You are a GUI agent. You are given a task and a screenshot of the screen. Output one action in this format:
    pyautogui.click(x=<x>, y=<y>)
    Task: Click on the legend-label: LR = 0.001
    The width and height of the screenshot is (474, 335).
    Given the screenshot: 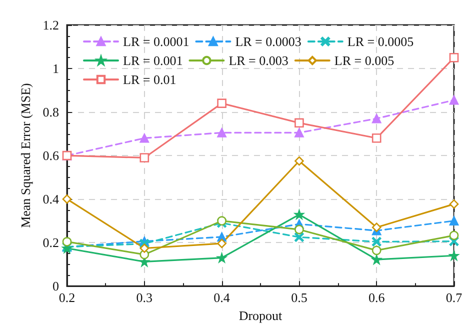 What is the action you would take?
    pyautogui.click(x=153, y=60)
    